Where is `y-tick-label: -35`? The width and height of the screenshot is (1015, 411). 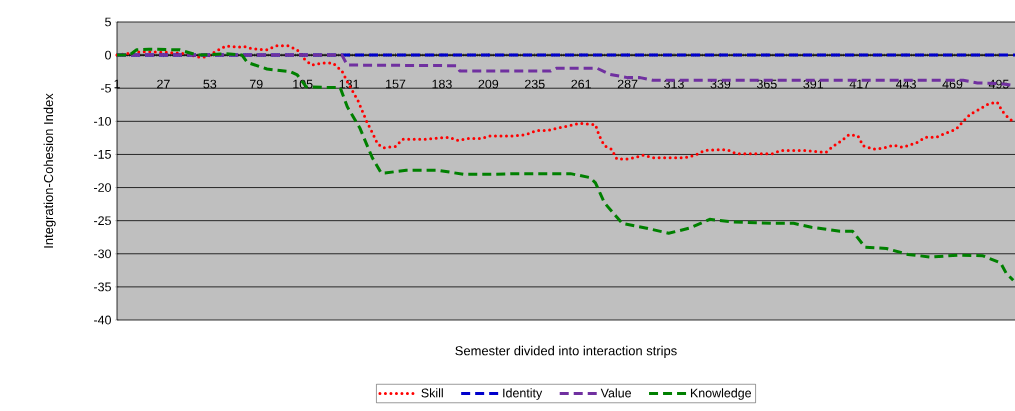
y-tick-label: -35 is located at coordinates (102, 287).